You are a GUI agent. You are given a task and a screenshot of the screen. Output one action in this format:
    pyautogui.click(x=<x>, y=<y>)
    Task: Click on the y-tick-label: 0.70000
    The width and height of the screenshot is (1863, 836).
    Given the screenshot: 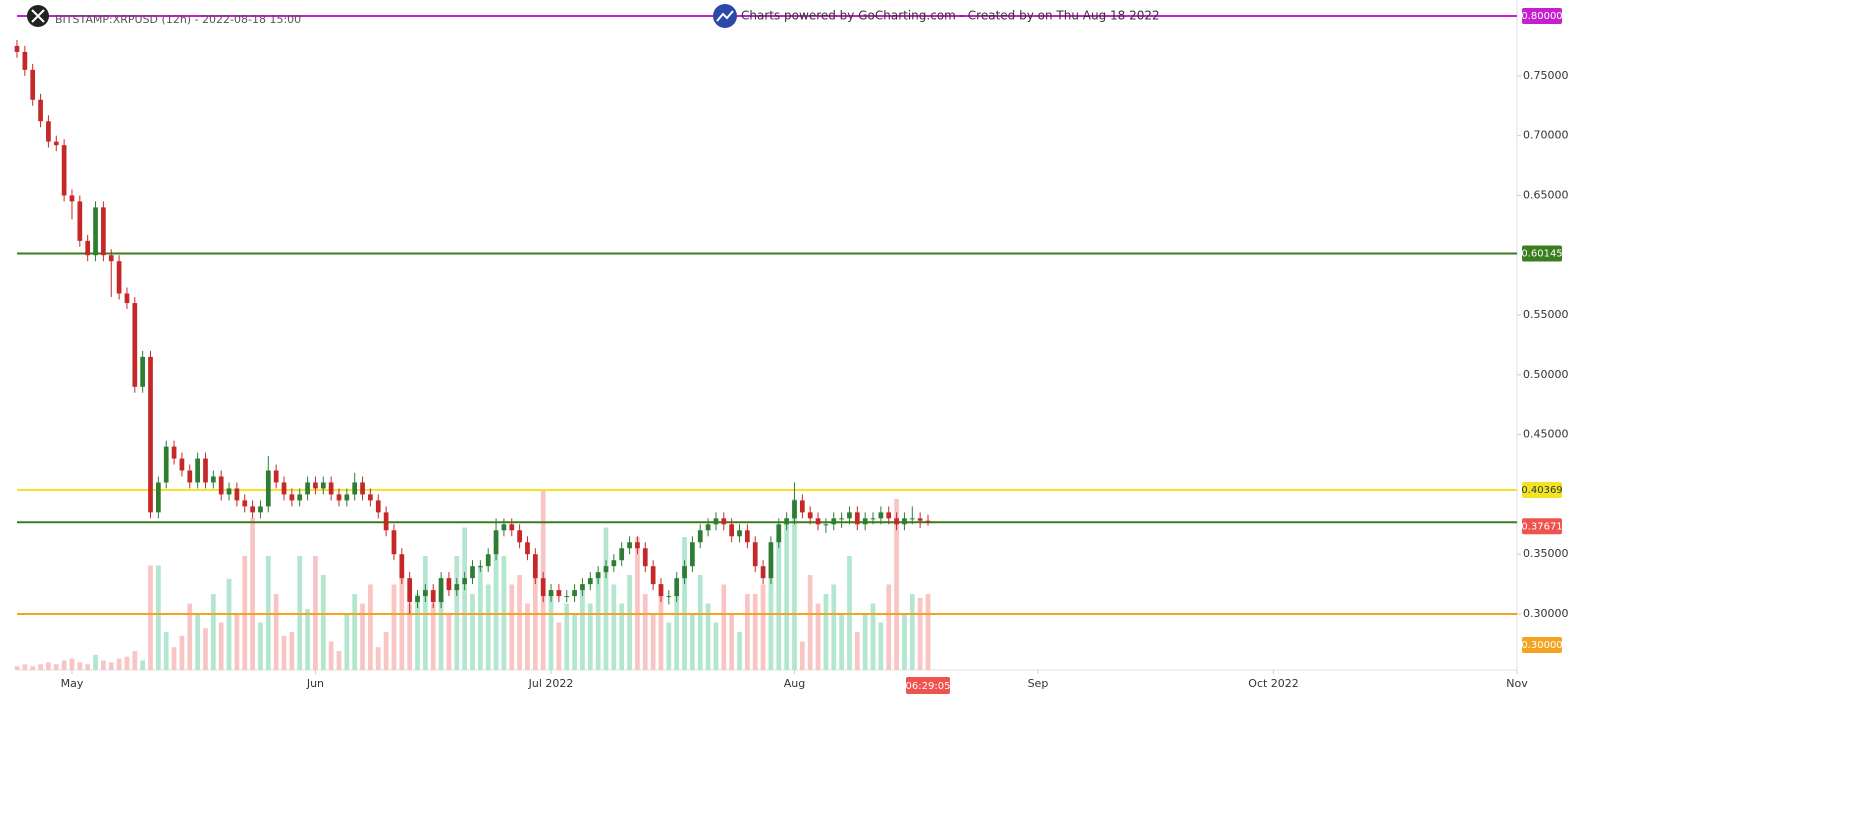 What is the action you would take?
    pyautogui.click(x=1546, y=135)
    